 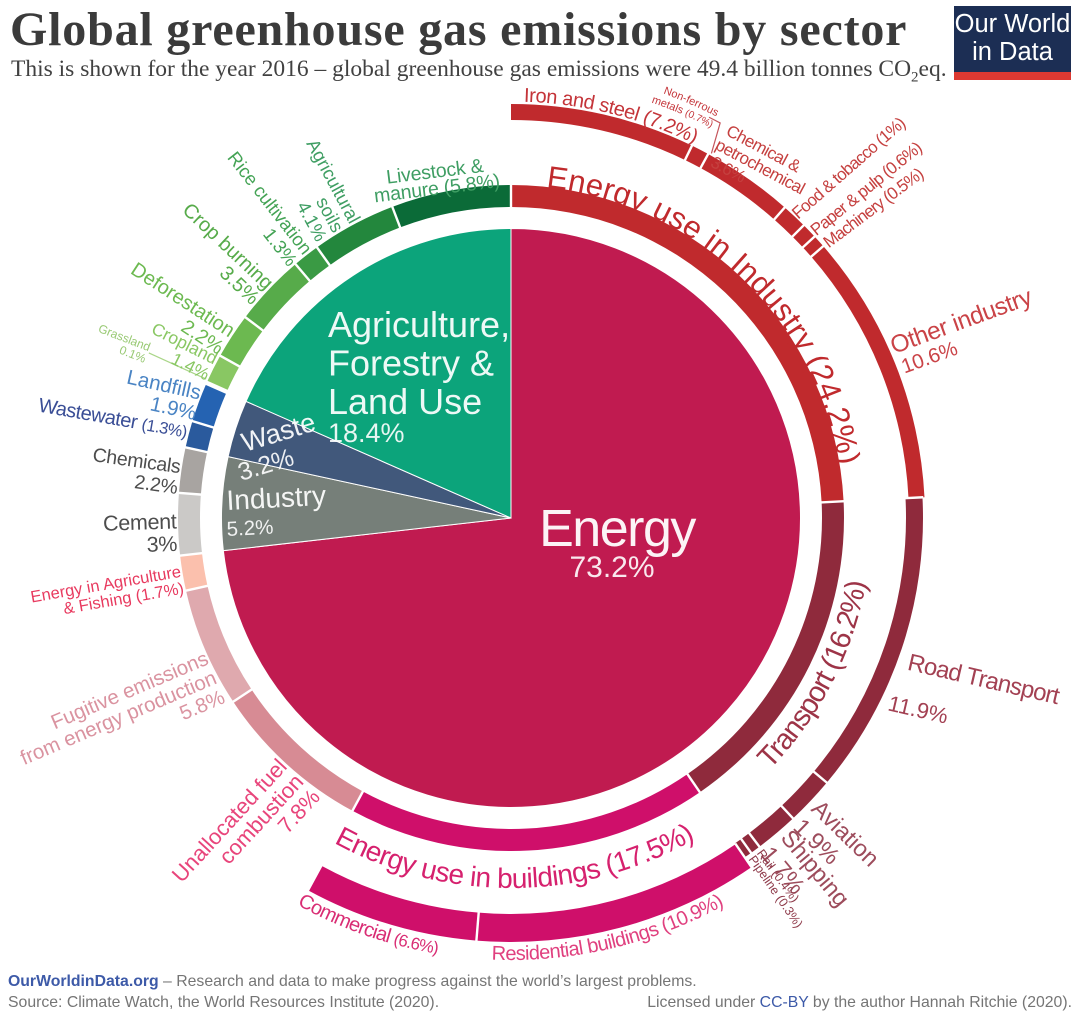 I want to click on svg-text:Energy in Agriculture& Fishing: Energy in Agriculture& Fishing (1.7%), so click(x=107, y=593).